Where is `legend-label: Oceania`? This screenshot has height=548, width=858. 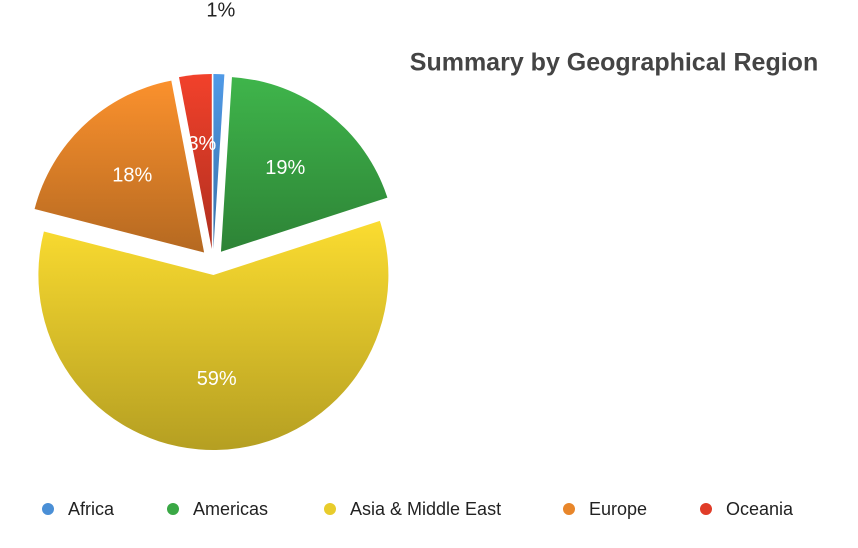
legend-label: Oceania is located at coordinates (760, 509).